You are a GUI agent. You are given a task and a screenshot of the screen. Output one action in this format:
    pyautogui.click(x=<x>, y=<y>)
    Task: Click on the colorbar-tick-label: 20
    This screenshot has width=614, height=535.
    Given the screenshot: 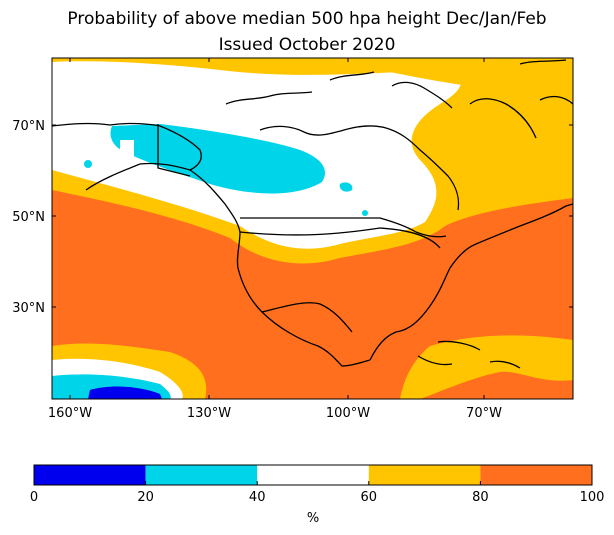 What is the action you would take?
    pyautogui.click(x=145, y=497)
    